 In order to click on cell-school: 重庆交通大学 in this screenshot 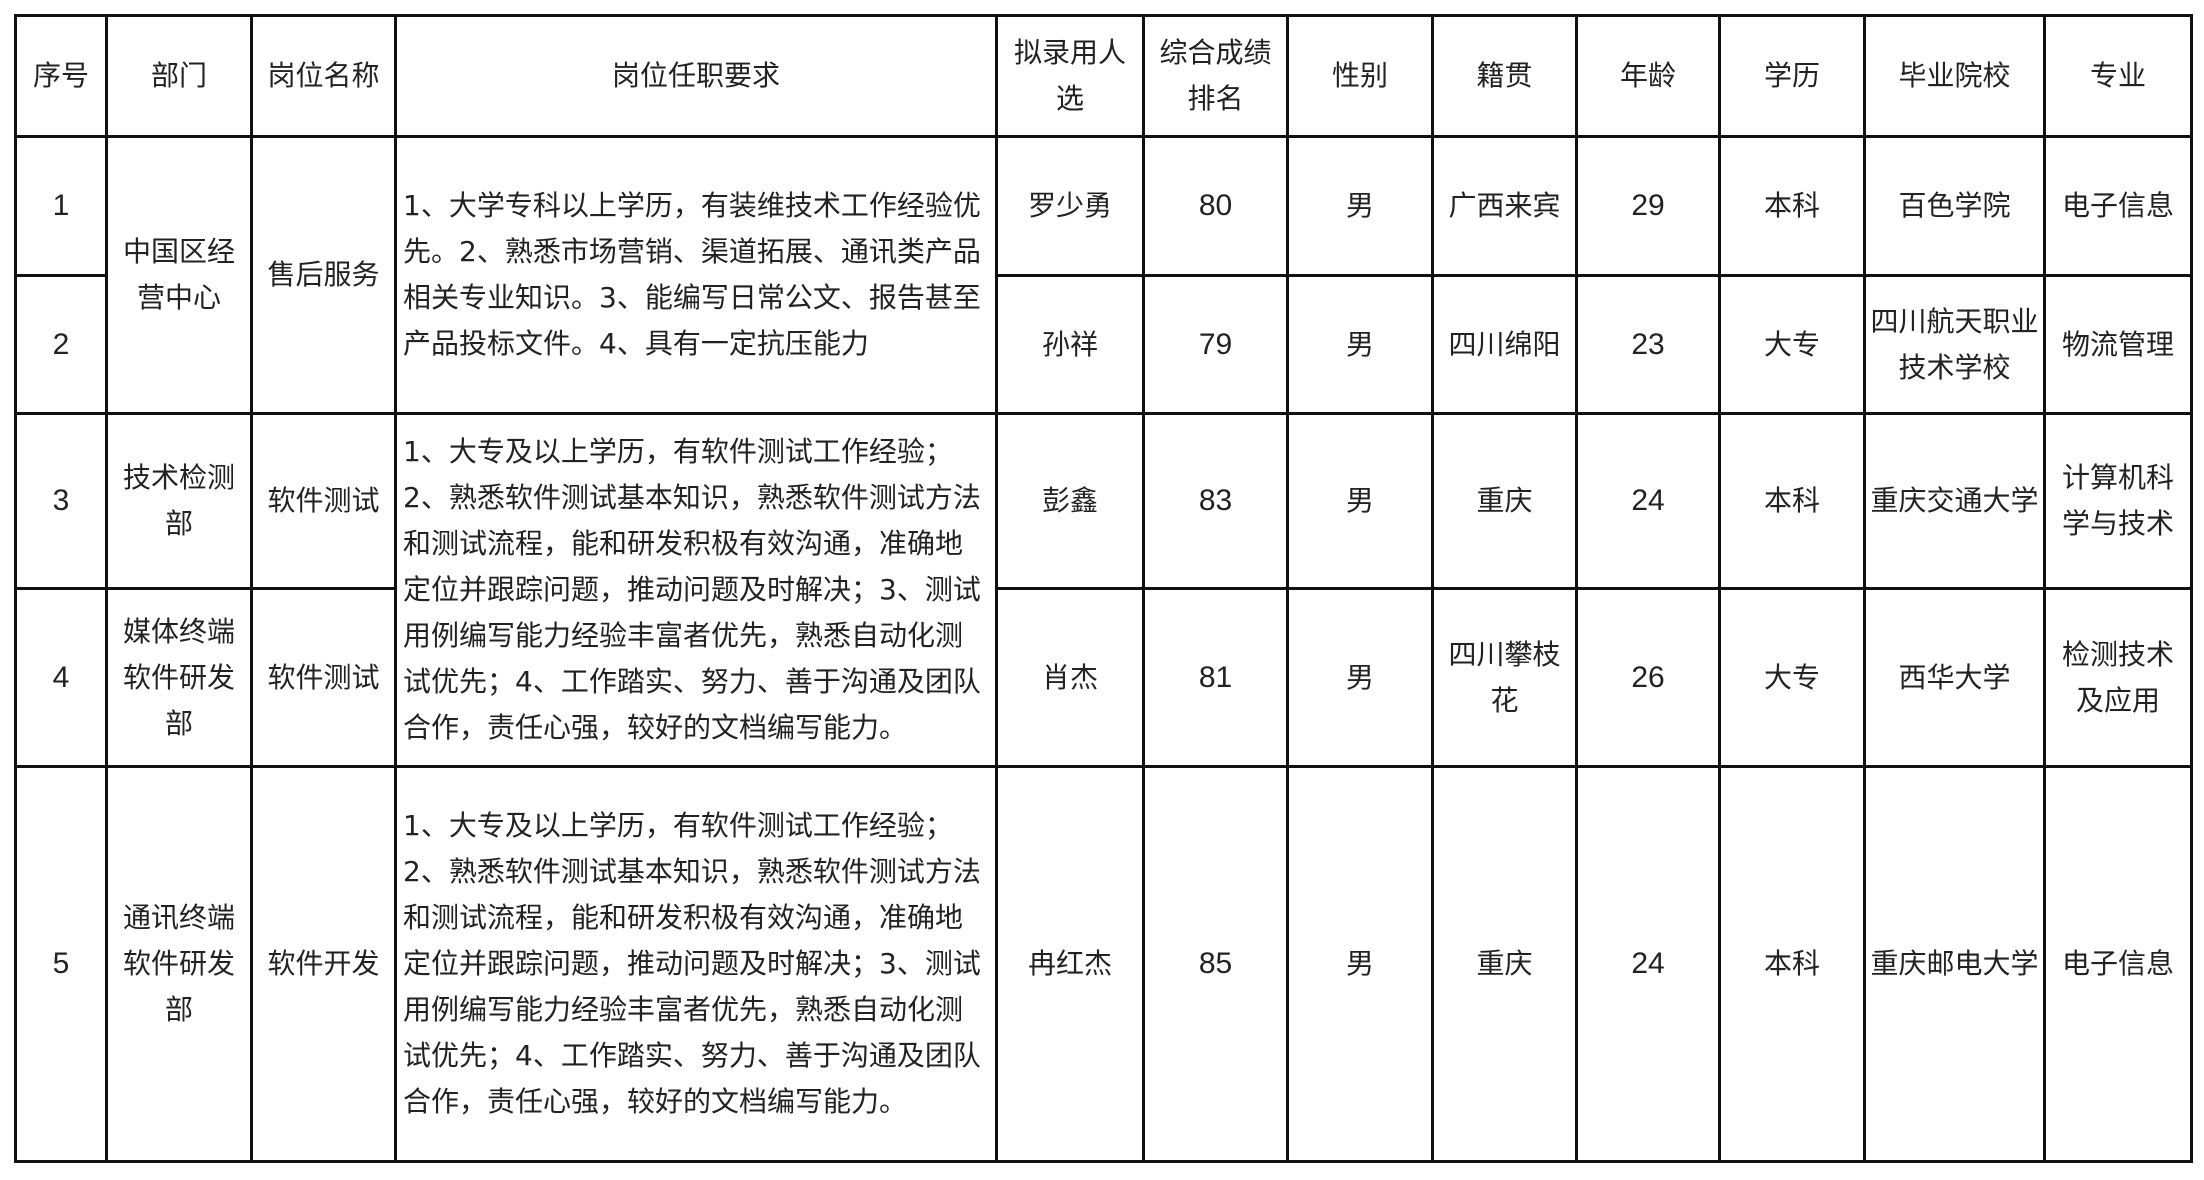, I will do `click(1954, 501)`.